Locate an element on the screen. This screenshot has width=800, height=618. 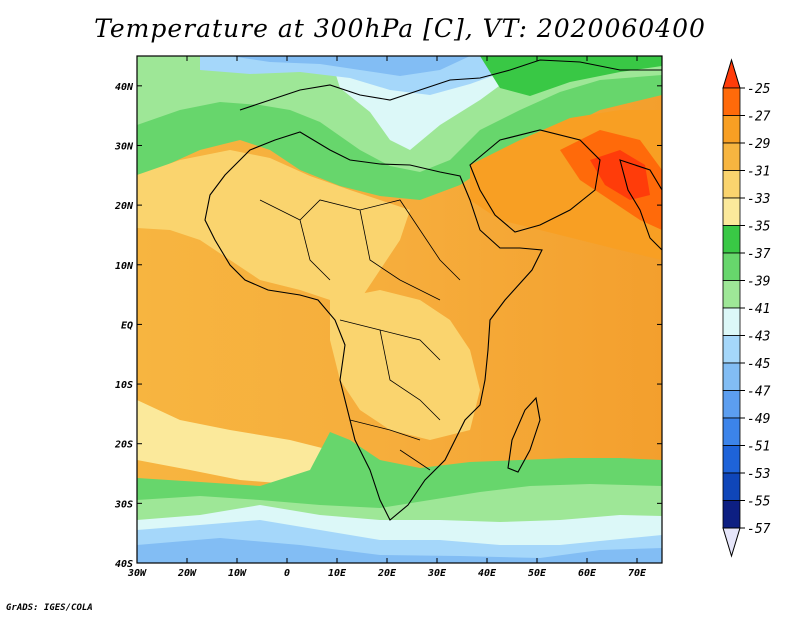
internal-borders is located at coordinates (360, 335).